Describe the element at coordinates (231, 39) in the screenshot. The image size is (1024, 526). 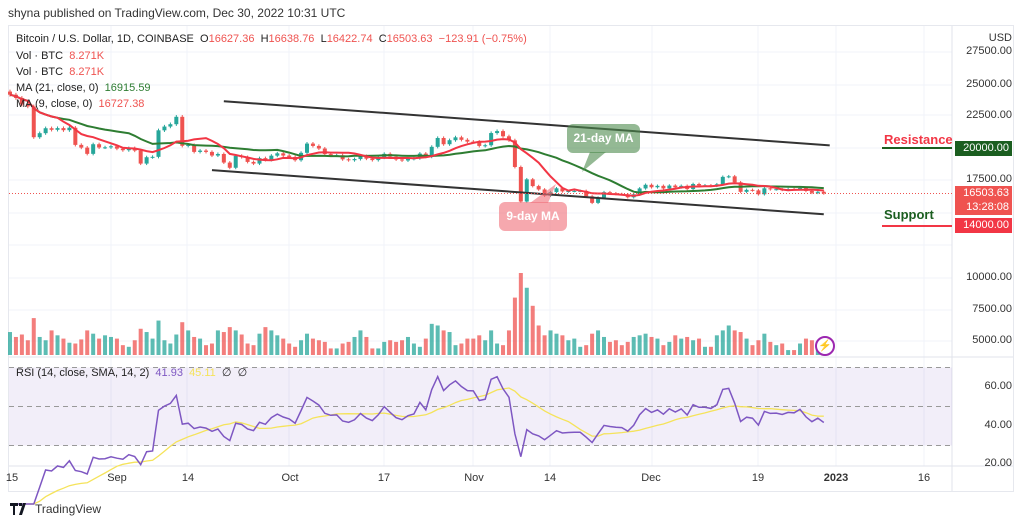
I see `open-value: 16627.36` at that location.